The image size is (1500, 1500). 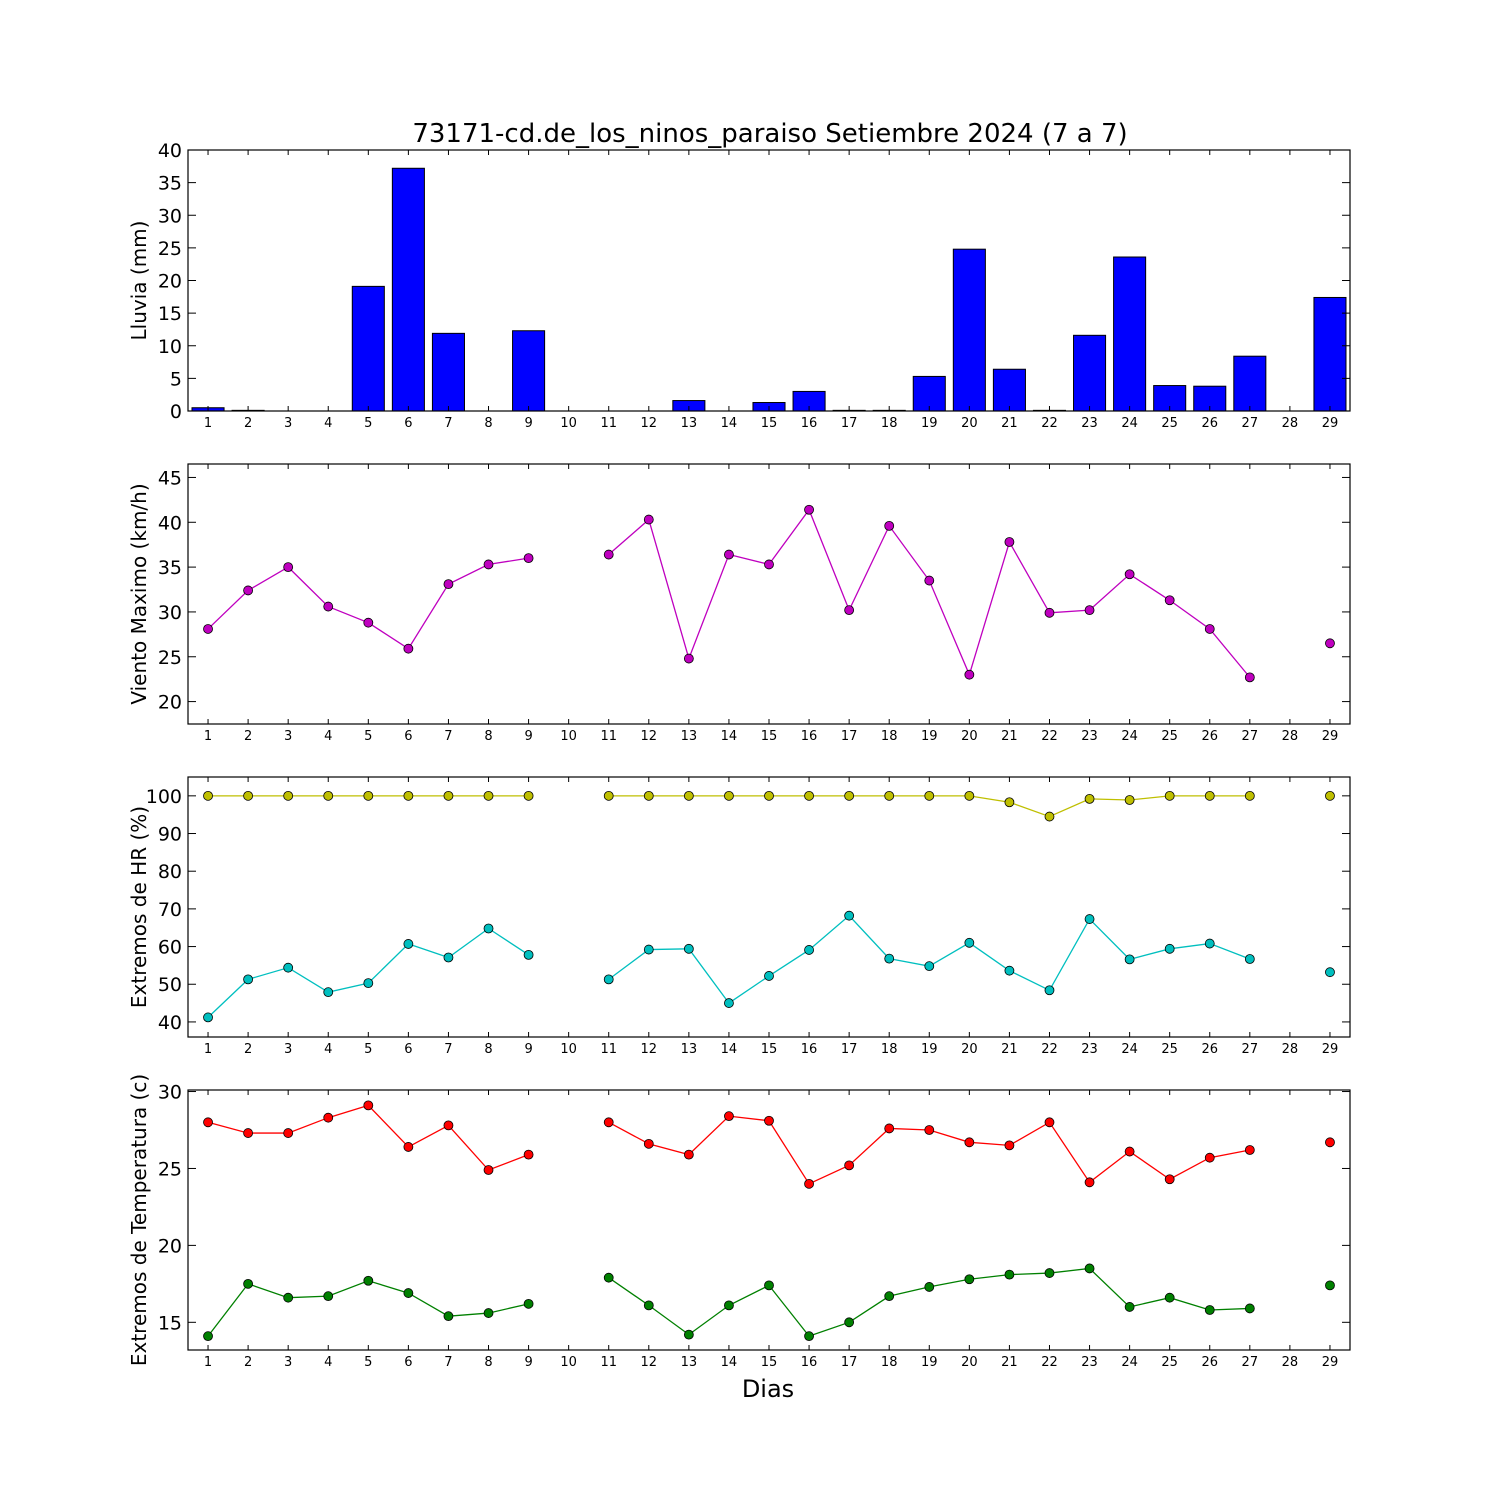 What do you see at coordinates (170, 658) in the screenshot?
I see `wind-ytick-label: 25` at bounding box center [170, 658].